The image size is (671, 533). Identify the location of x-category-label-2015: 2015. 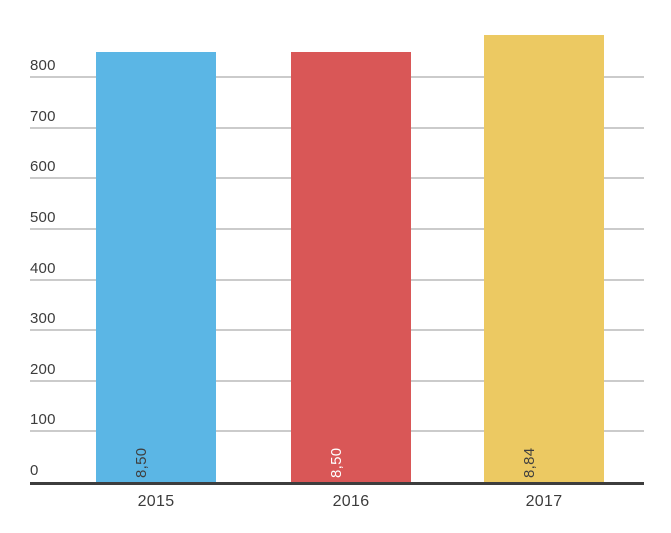
(156, 501).